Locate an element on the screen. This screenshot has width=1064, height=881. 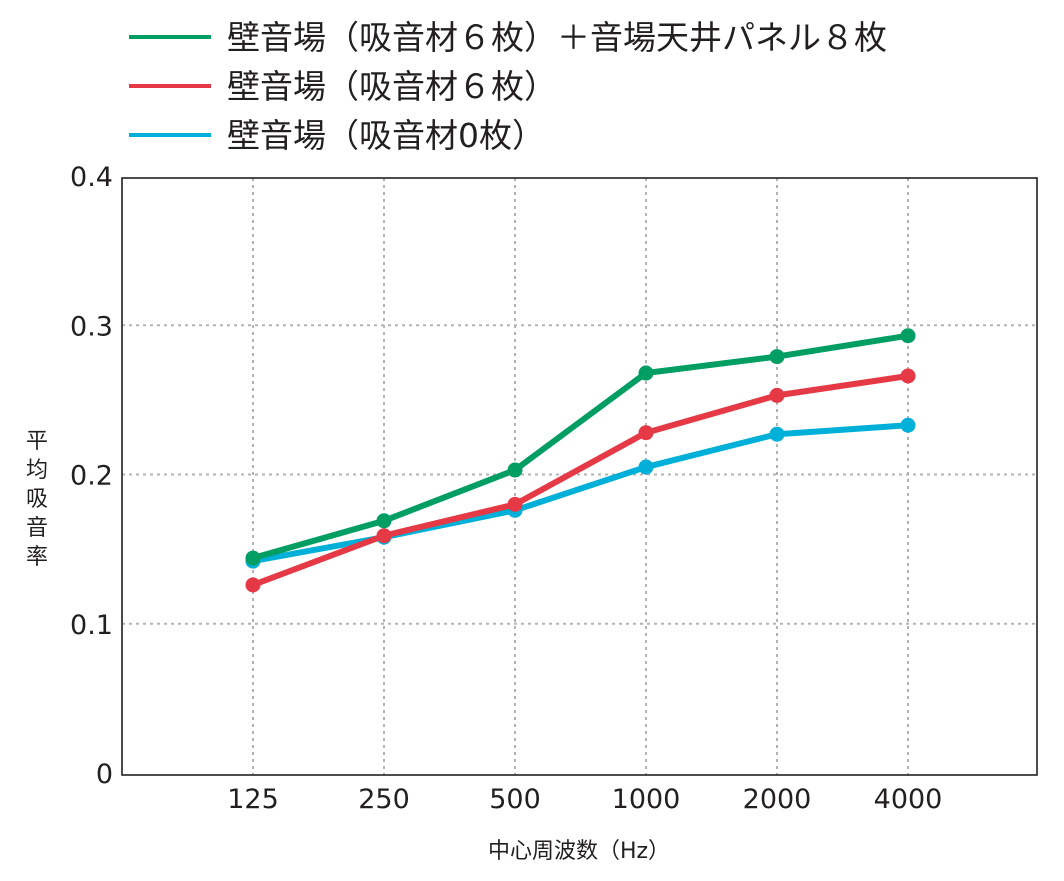
y-axis-title: 平均吸音率 is located at coordinates (37, 499).